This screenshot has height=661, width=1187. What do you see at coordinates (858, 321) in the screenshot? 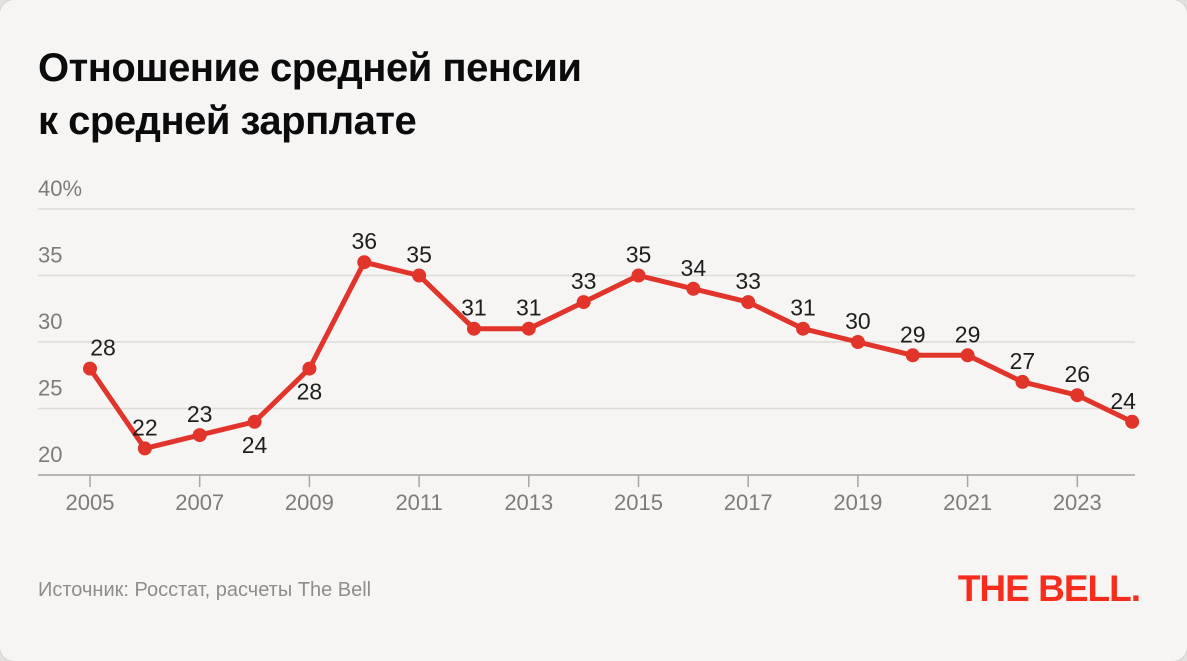
I see `data-point-label: 30` at bounding box center [858, 321].